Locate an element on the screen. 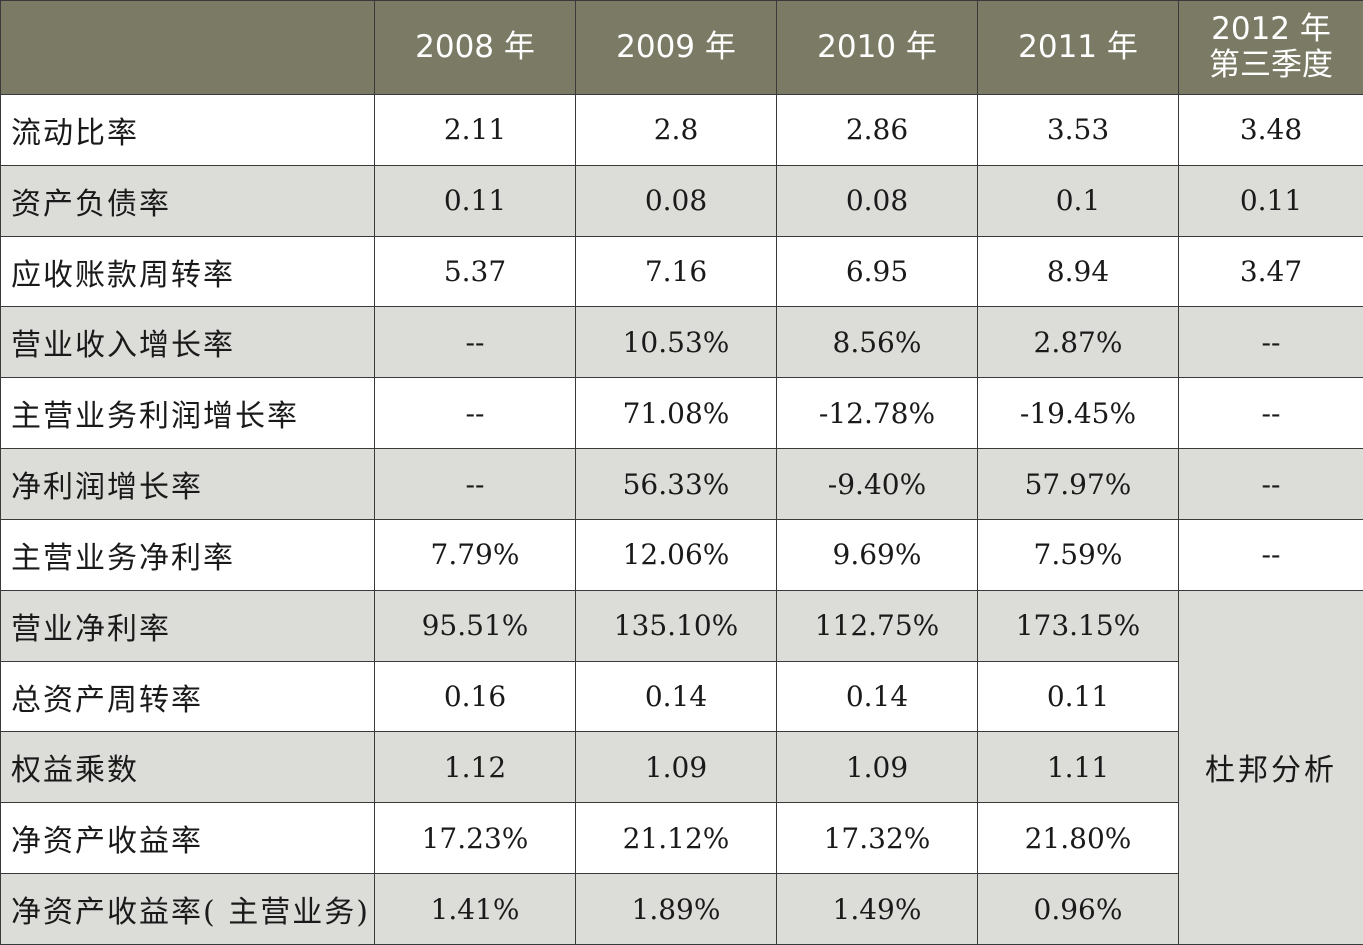  cell-value: 8.56% is located at coordinates (877, 342).